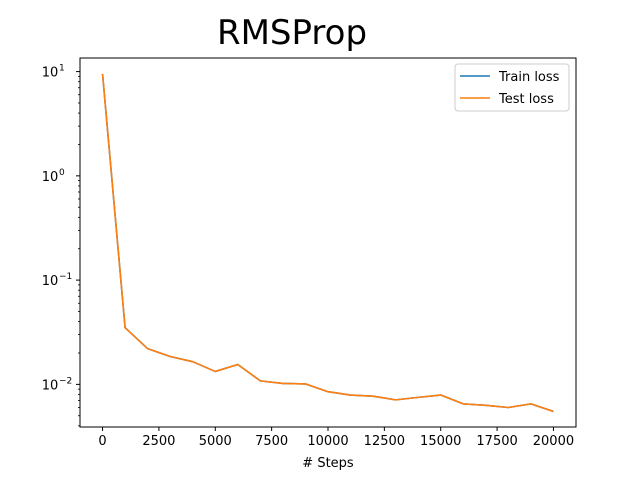 The height and width of the screenshot is (480, 640). Describe the element at coordinates (512, 87) in the screenshot. I see `legend: Train loss Test loss` at that location.